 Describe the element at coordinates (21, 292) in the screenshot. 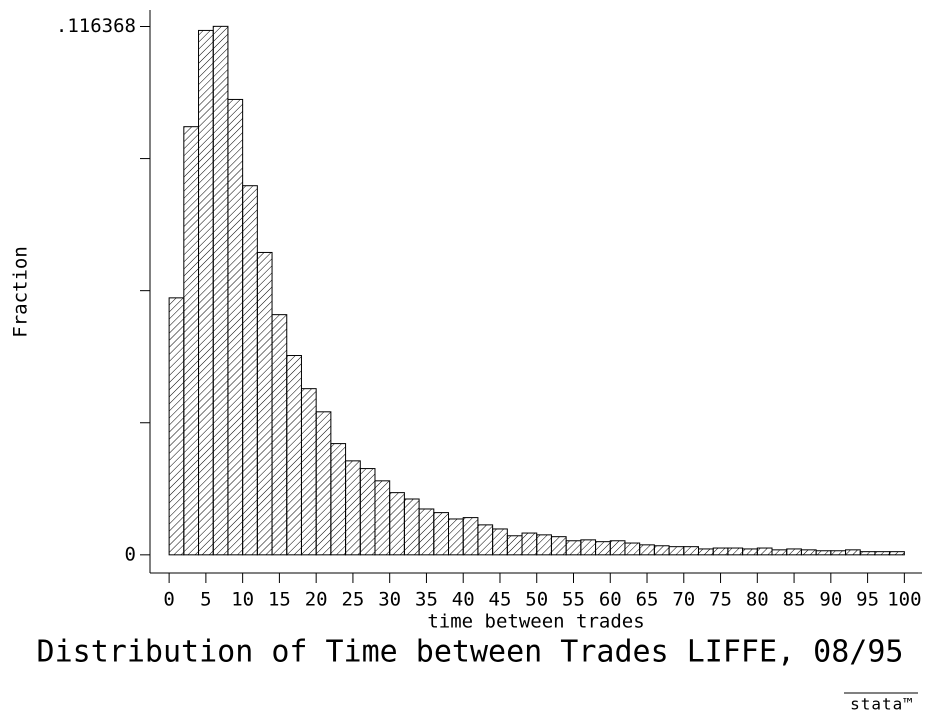

I see `y-axis-label: Fraction` at that location.